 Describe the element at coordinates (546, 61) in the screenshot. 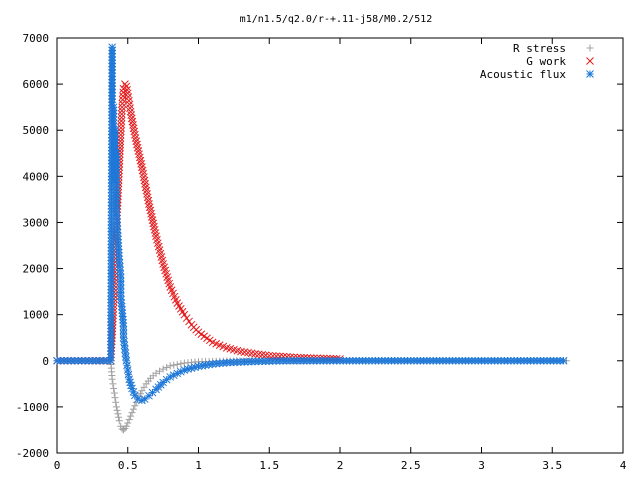

I see `legend-label: G work` at that location.